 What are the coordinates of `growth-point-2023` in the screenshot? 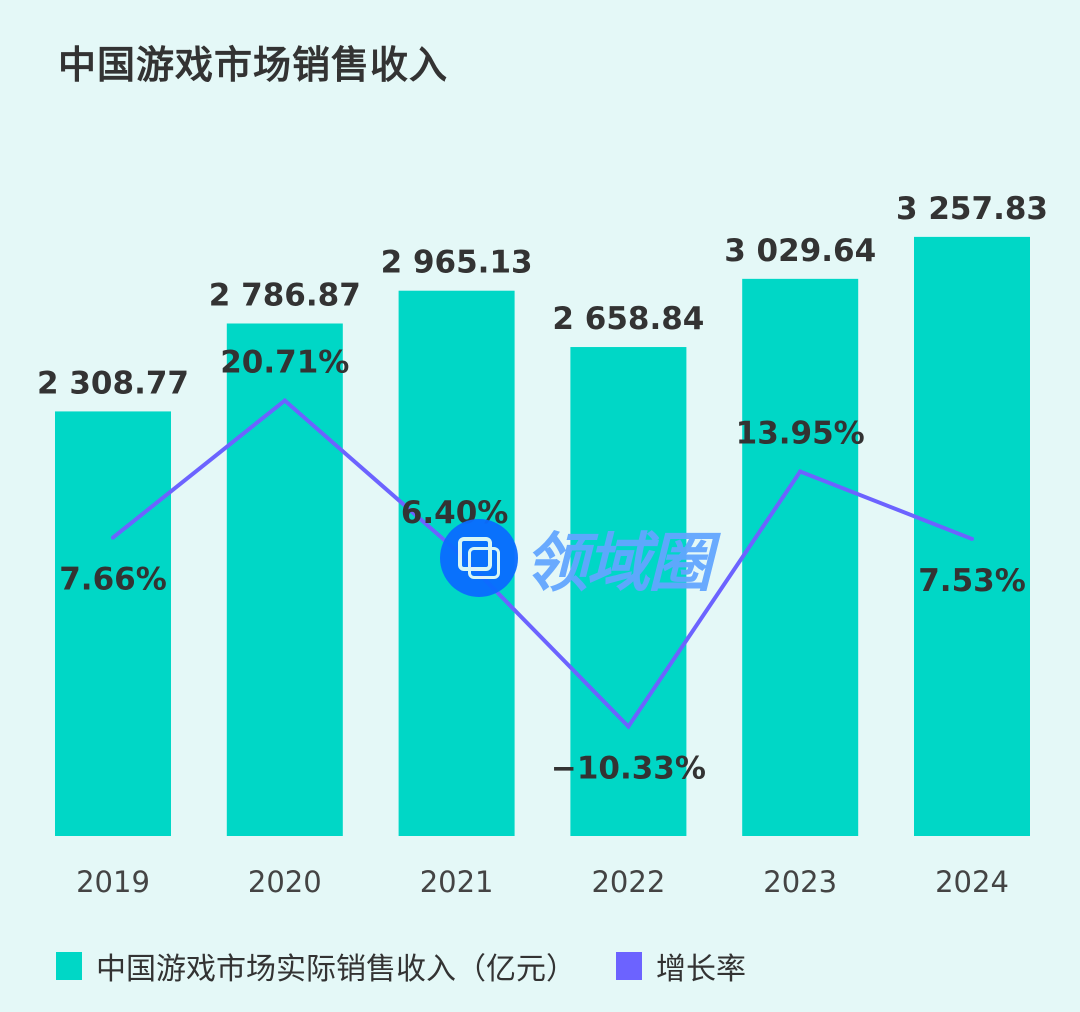 It's located at (800, 471).